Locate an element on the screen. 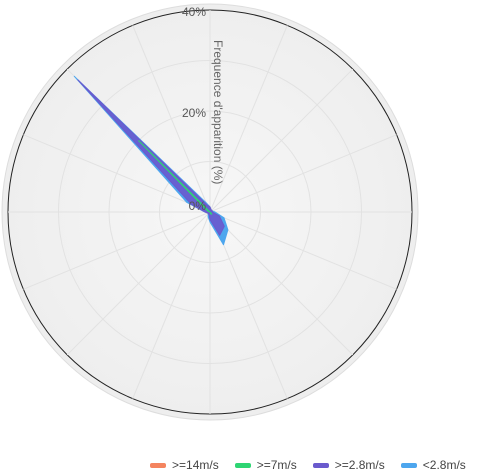 This screenshot has height=476, width=500. series-layer is located at coordinates (151, 160).